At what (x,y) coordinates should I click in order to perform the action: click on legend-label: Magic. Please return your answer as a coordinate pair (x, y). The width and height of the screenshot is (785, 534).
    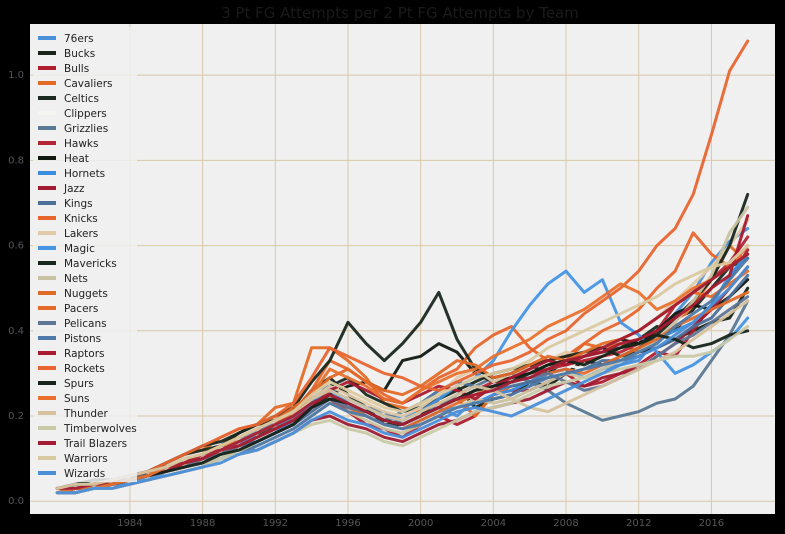
    Looking at the image, I should click on (79, 249).